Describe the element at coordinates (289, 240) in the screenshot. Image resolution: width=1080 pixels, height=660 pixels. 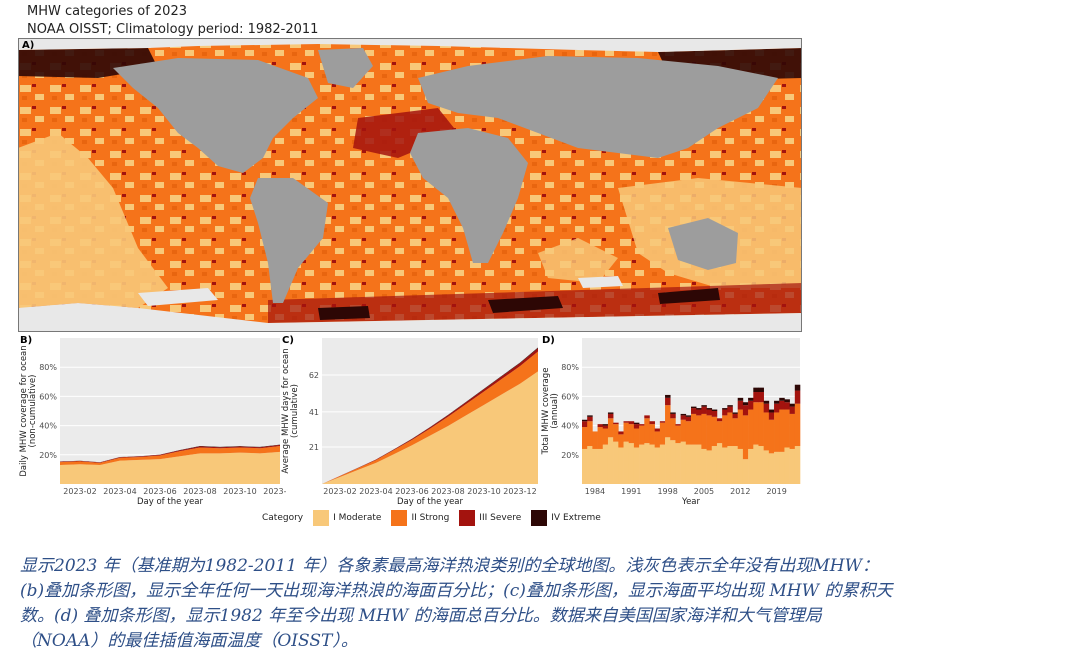
I see `south-america-landmass` at that location.